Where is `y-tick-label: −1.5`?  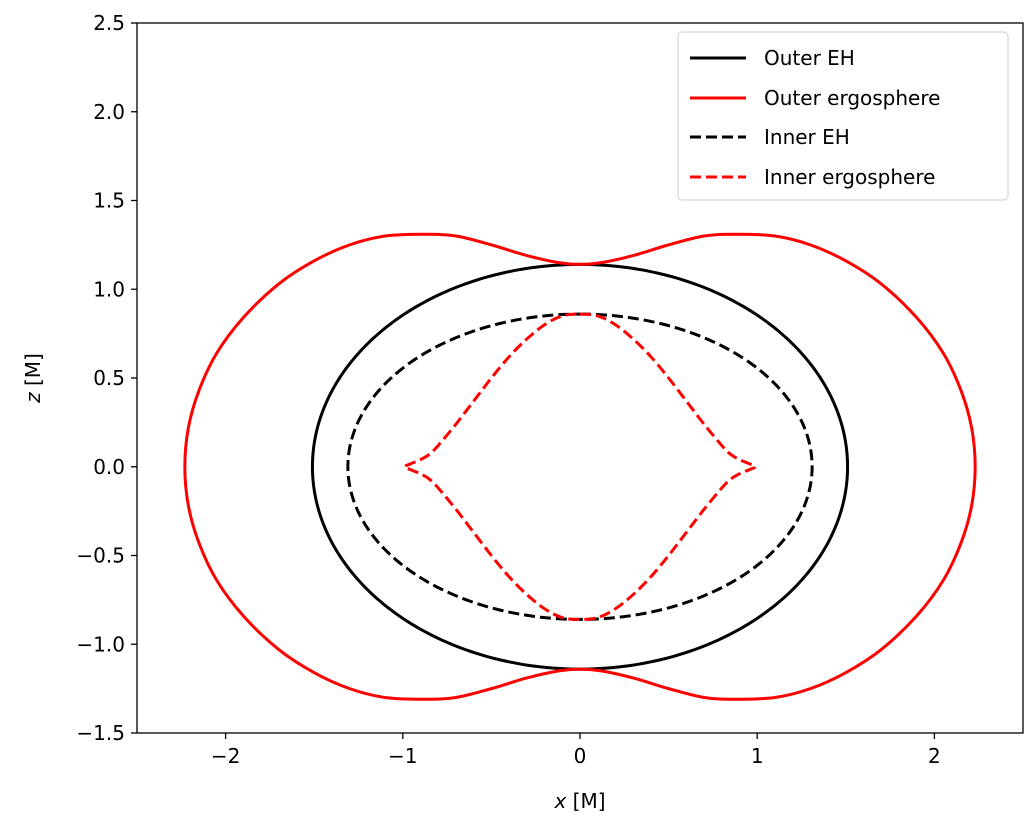 y-tick-label: −1.5 is located at coordinates (100, 733).